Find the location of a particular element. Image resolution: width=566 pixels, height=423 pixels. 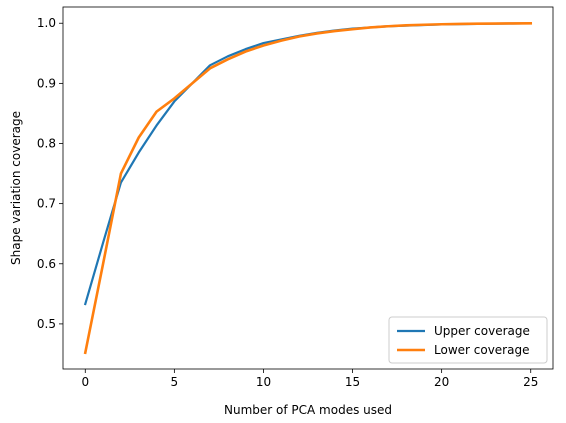

legend-label: Lower coverage is located at coordinates (481, 350).